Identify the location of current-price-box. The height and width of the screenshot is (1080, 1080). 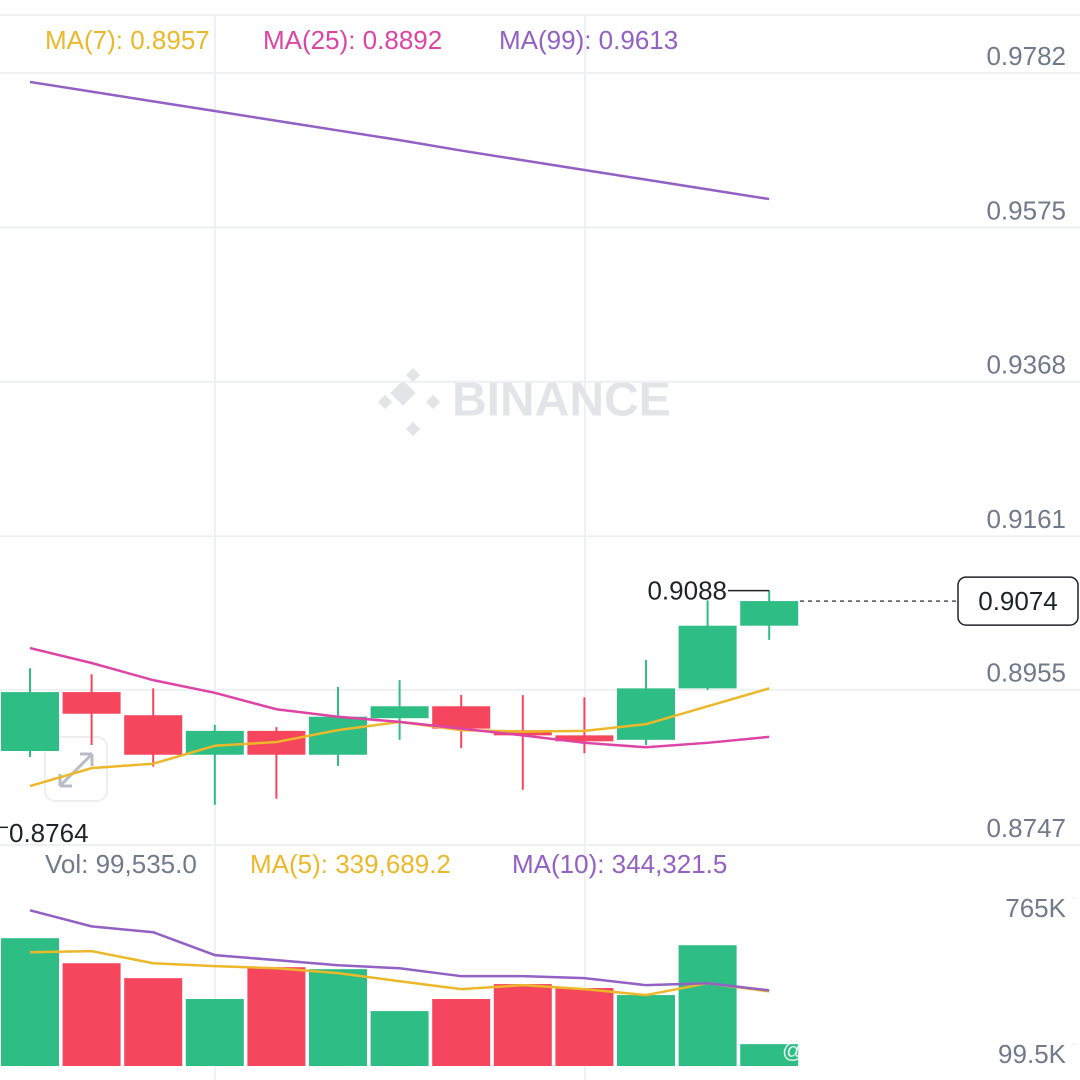
(1018, 601).